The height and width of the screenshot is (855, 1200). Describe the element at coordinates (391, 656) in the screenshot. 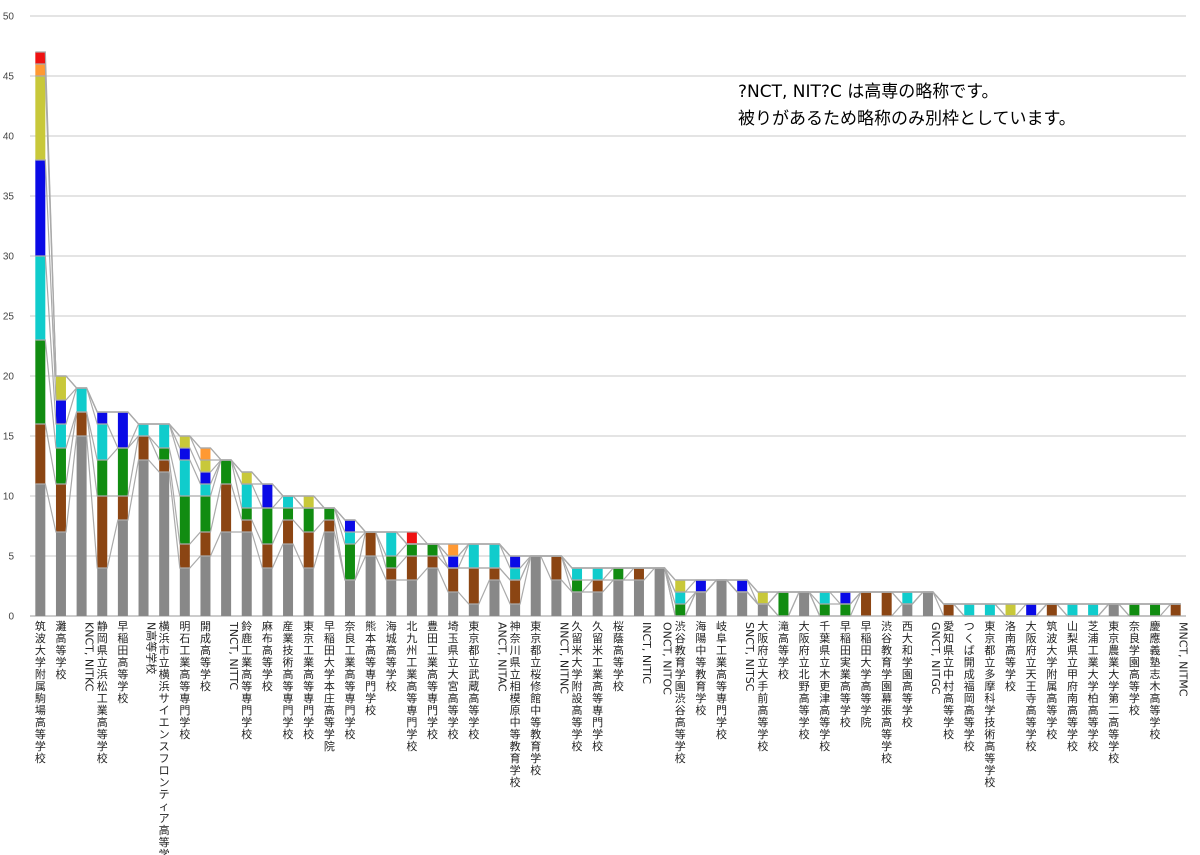

I see `x-tick-label: 海城高等学校` at that location.